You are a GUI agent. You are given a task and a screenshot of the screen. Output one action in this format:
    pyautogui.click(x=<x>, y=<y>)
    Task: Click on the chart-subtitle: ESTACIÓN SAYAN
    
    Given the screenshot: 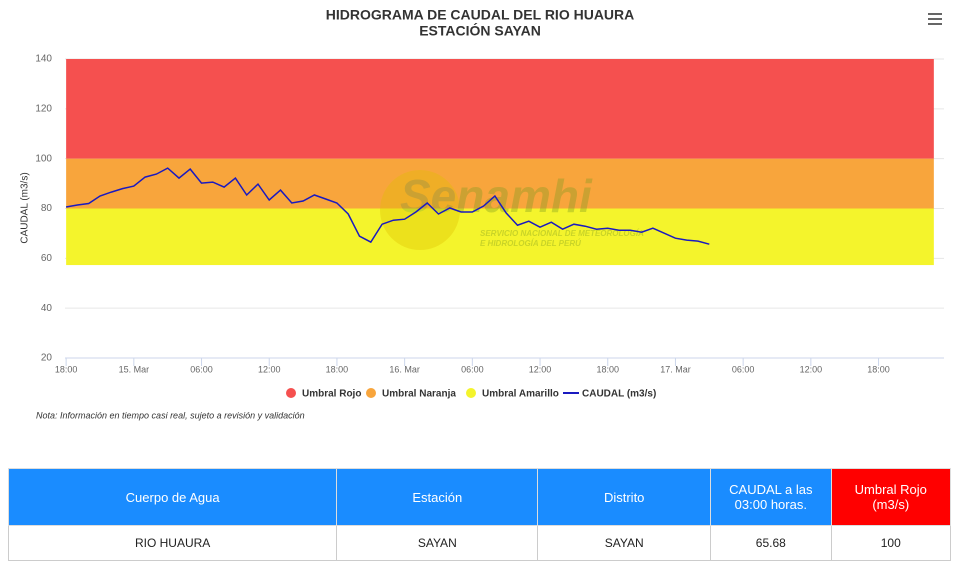 What is the action you would take?
    pyautogui.click(x=480, y=30)
    